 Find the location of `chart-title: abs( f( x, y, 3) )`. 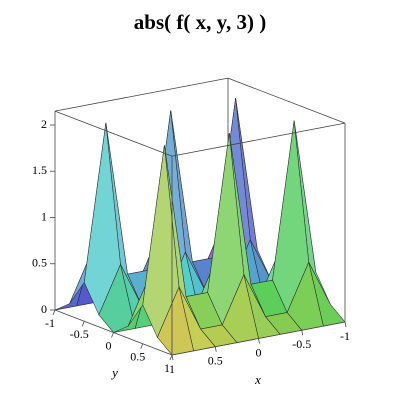

chart-title: abs( f( x, y, 3) ) is located at coordinates (200, 22).